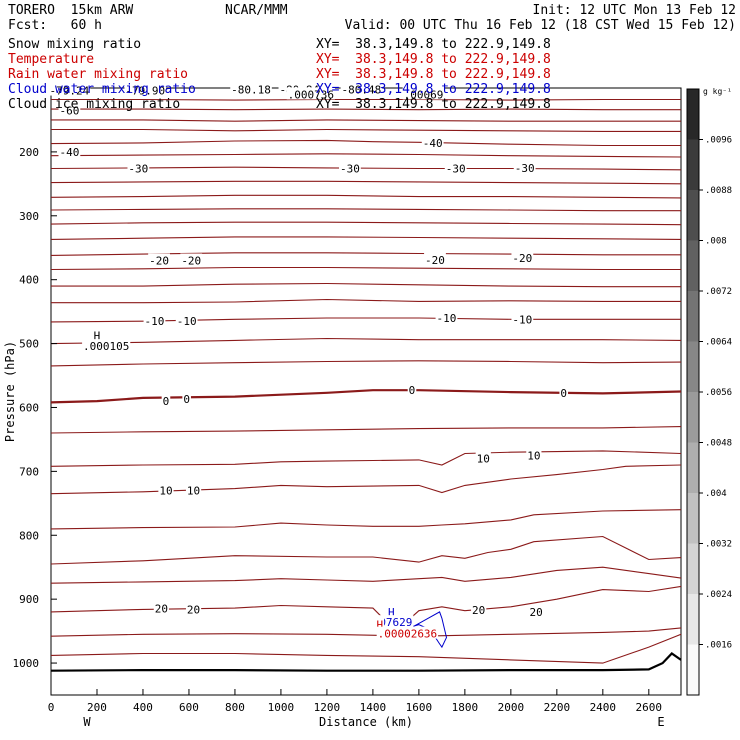  What do you see at coordinates (366, 662) in the screenshot?
I see `terrain-line` at bounding box center [366, 662].